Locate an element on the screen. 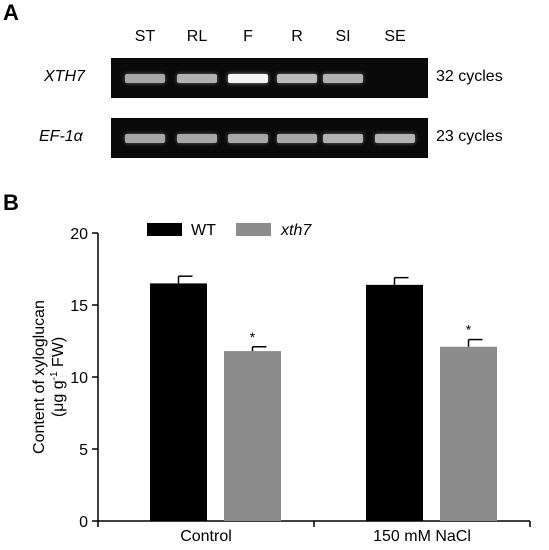  lane-label-se: SE is located at coordinates (395, 36).